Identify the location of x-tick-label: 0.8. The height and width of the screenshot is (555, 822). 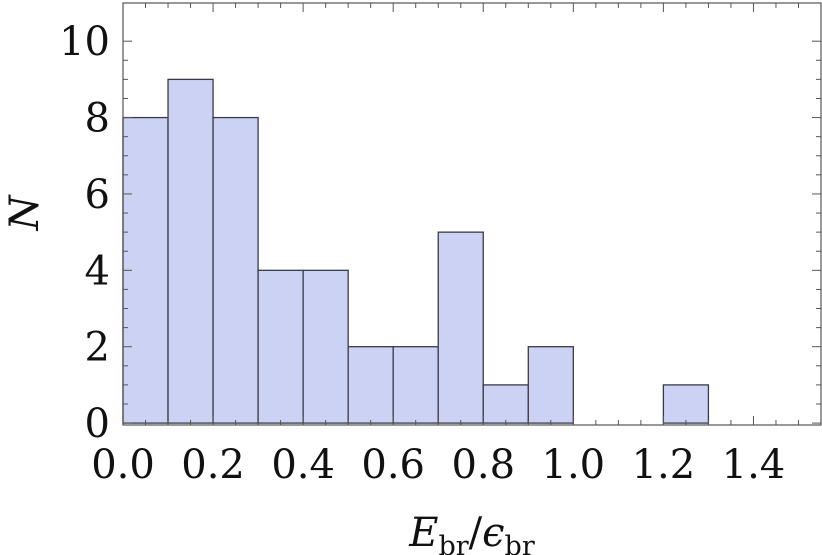
(483, 465).